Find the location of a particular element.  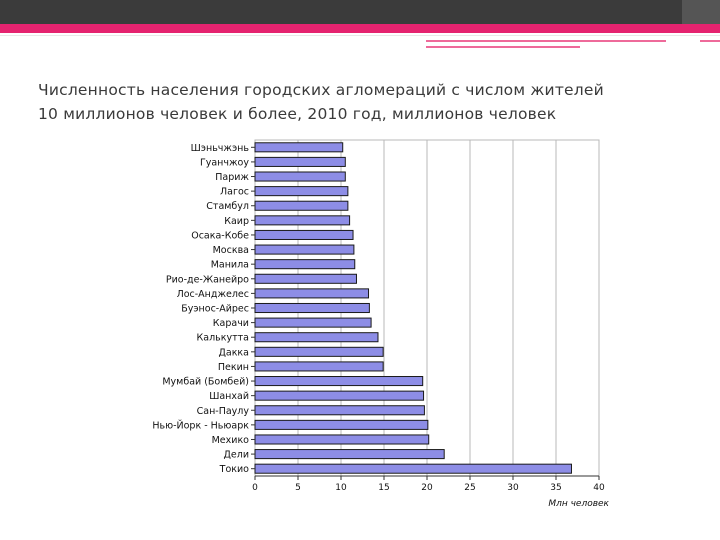

category-label-14: Дакка is located at coordinates (233, 352).